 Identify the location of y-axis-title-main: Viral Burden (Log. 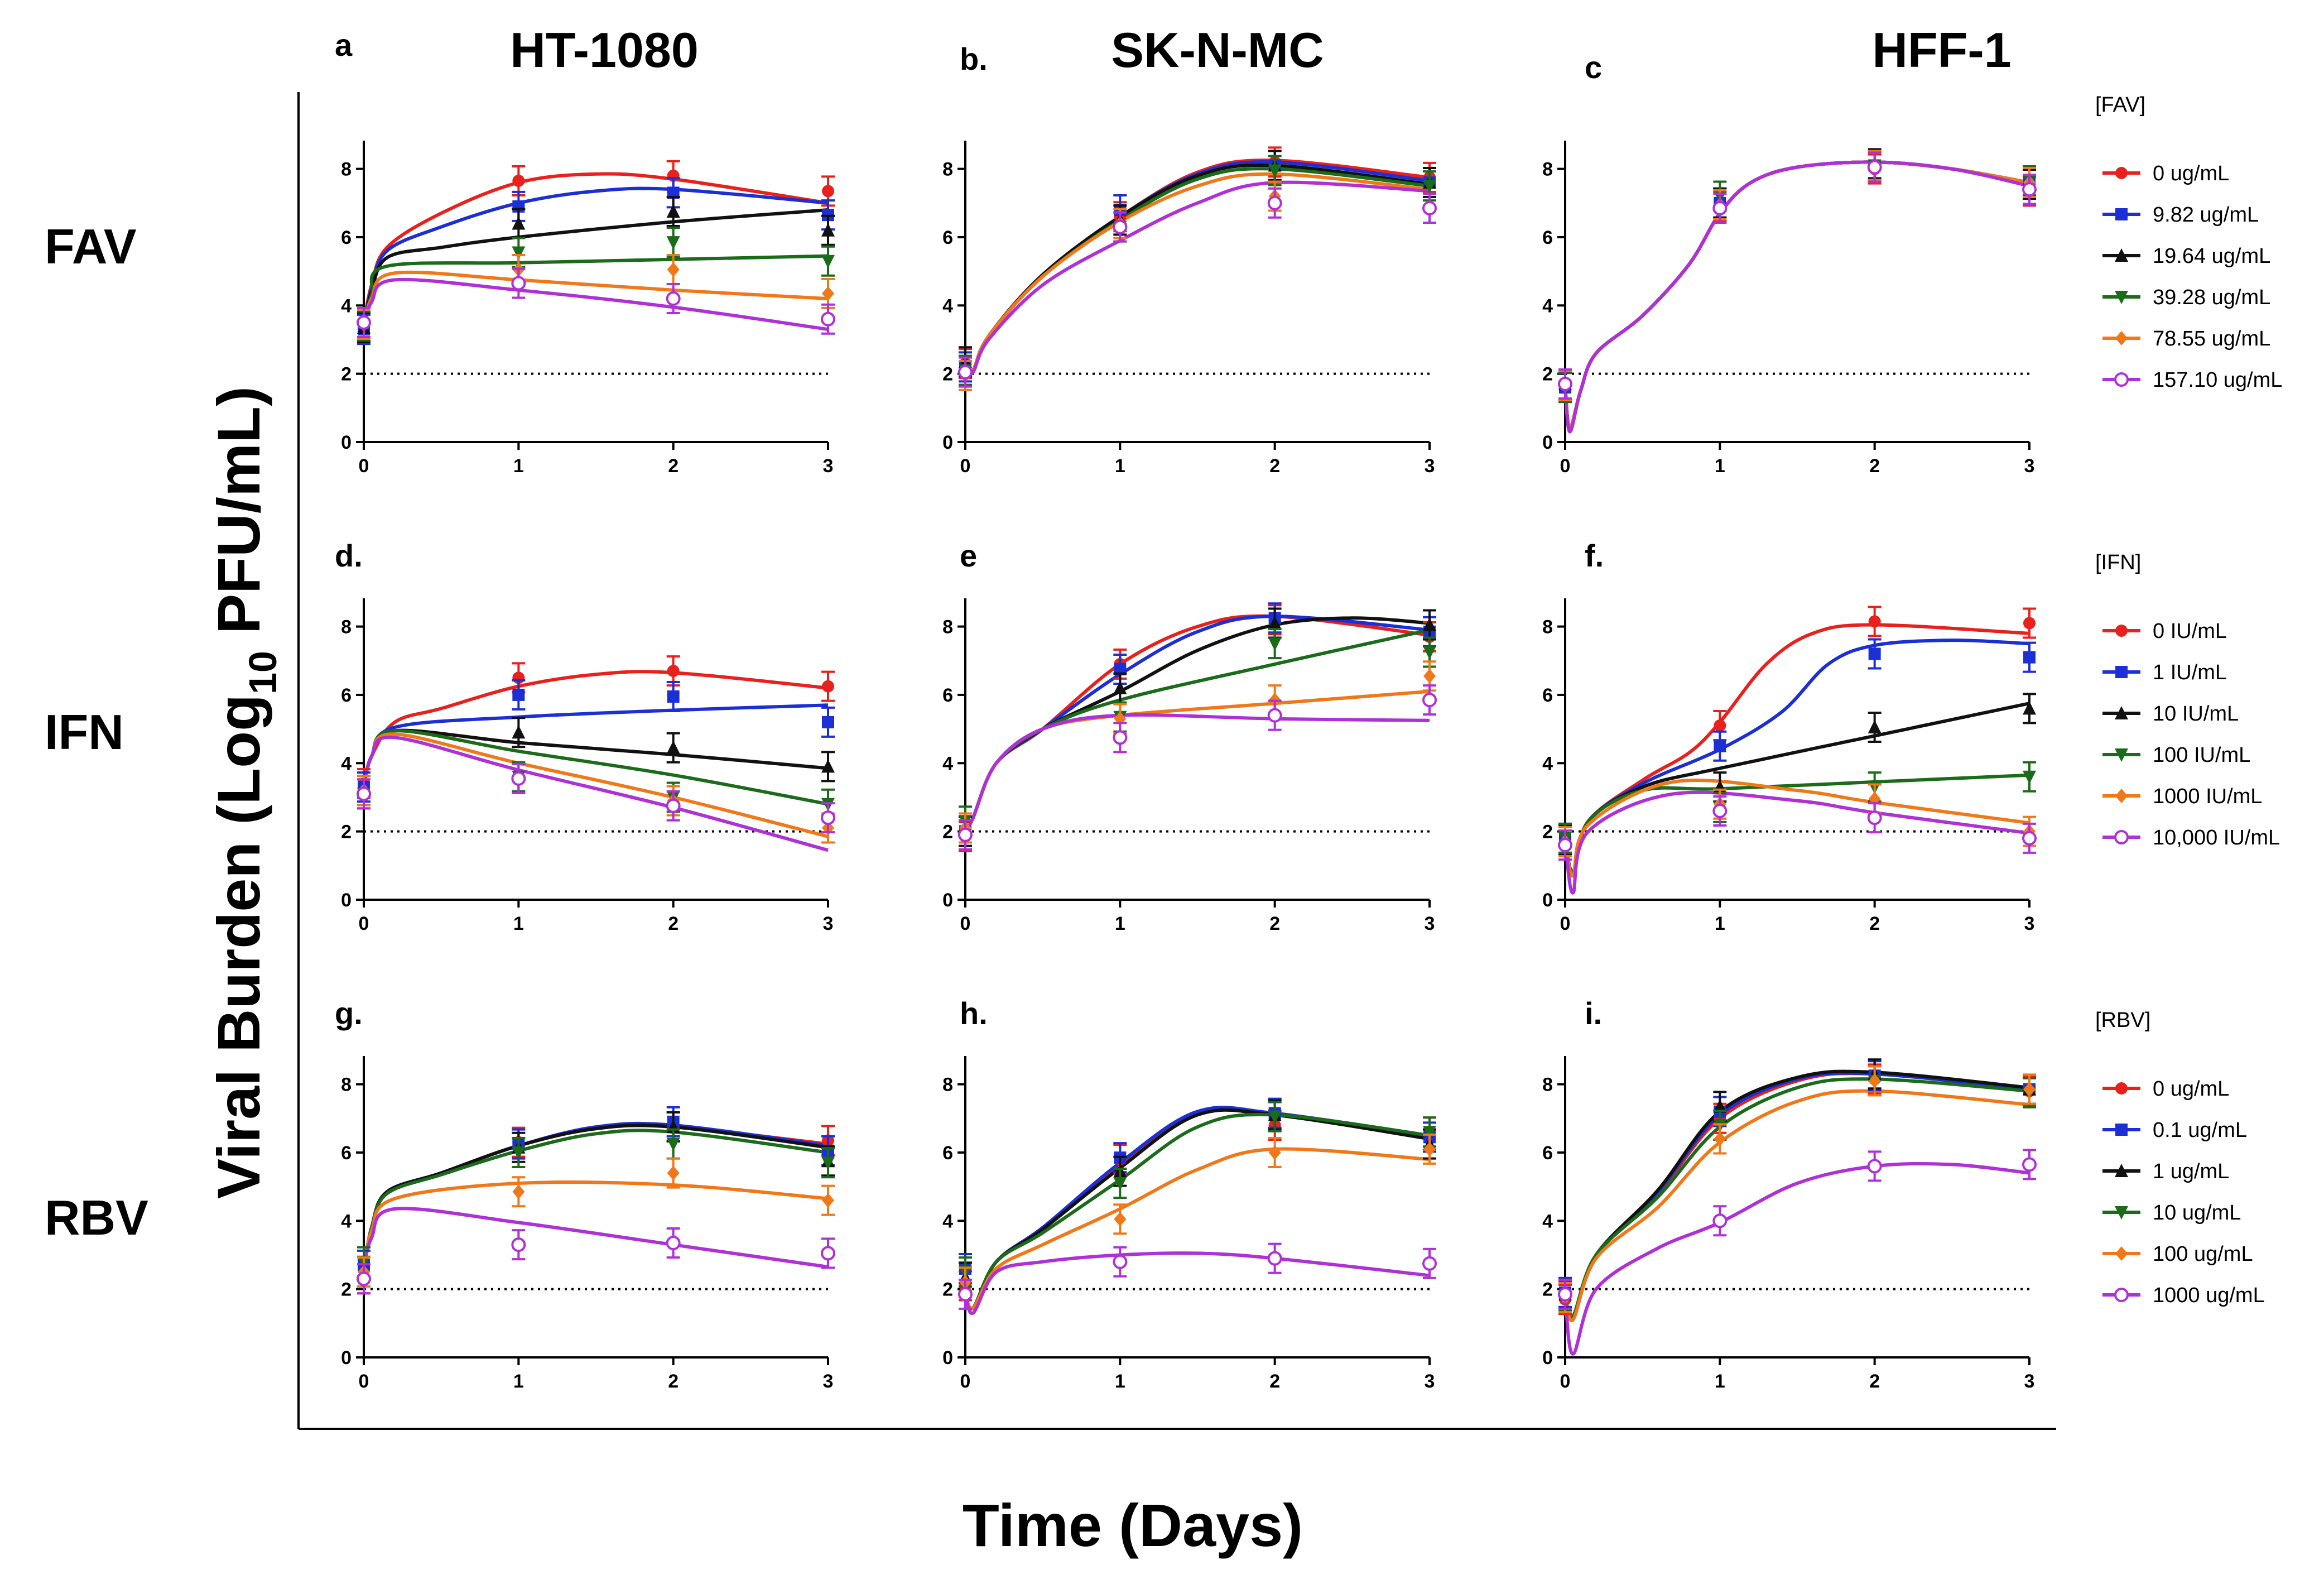
(239, 946).